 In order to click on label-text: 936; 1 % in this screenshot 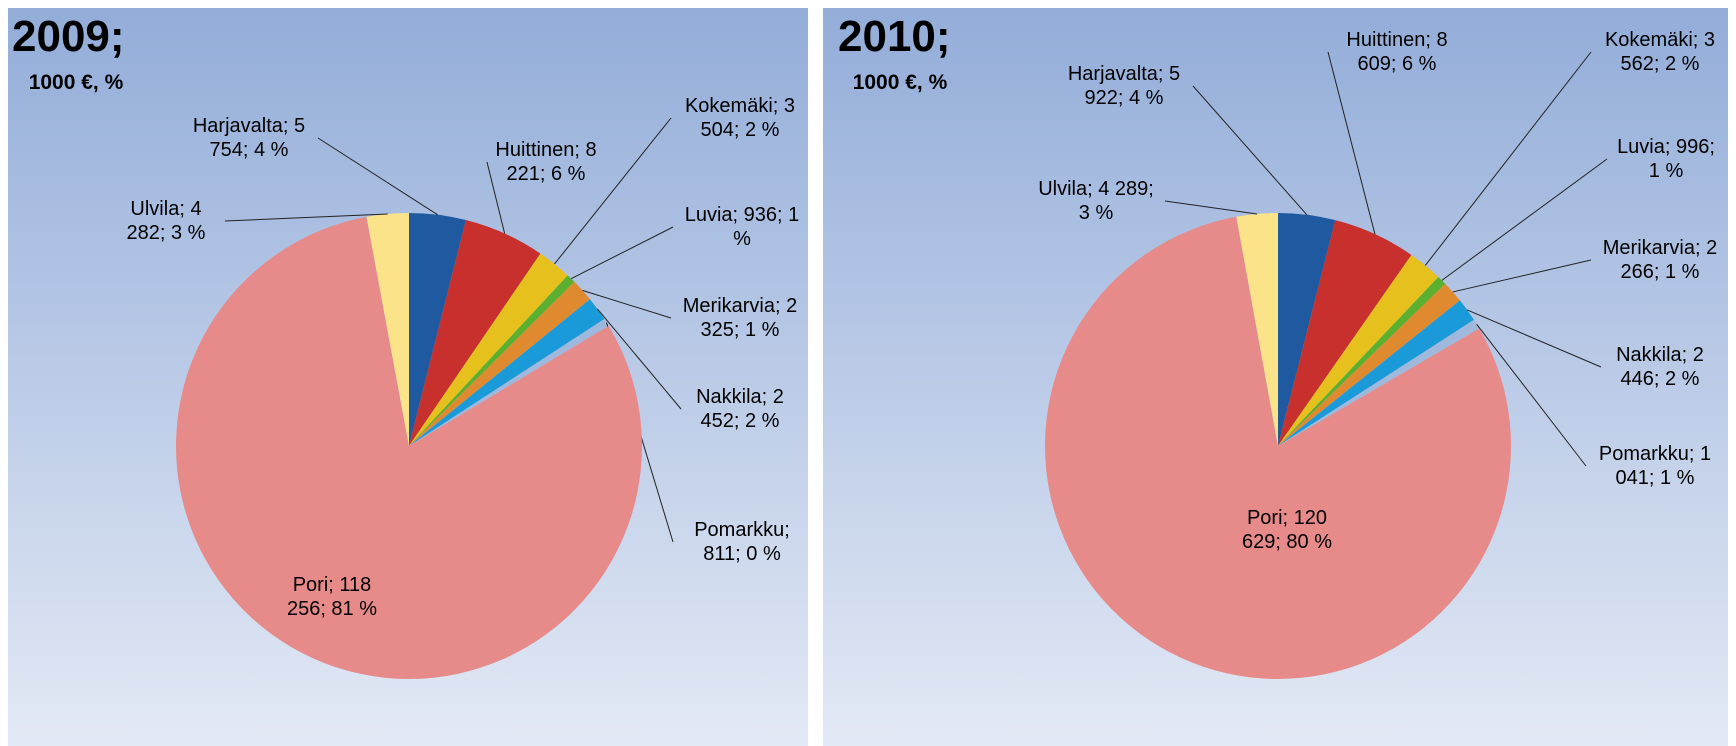, I will do `click(766, 227)`.